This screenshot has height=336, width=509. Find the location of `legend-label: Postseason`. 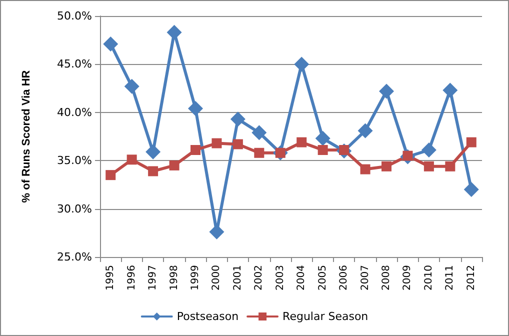

legend-label: Postseason is located at coordinates (207, 316).